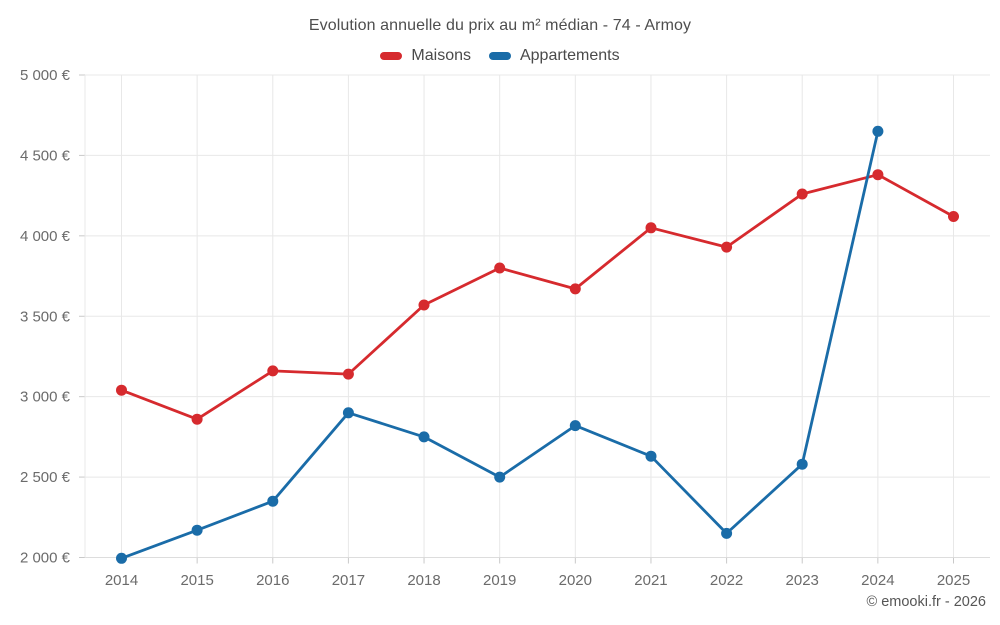 The width and height of the screenshot is (1000, 625). I want to click on x-axis-label: 2025, so click(953, 580).